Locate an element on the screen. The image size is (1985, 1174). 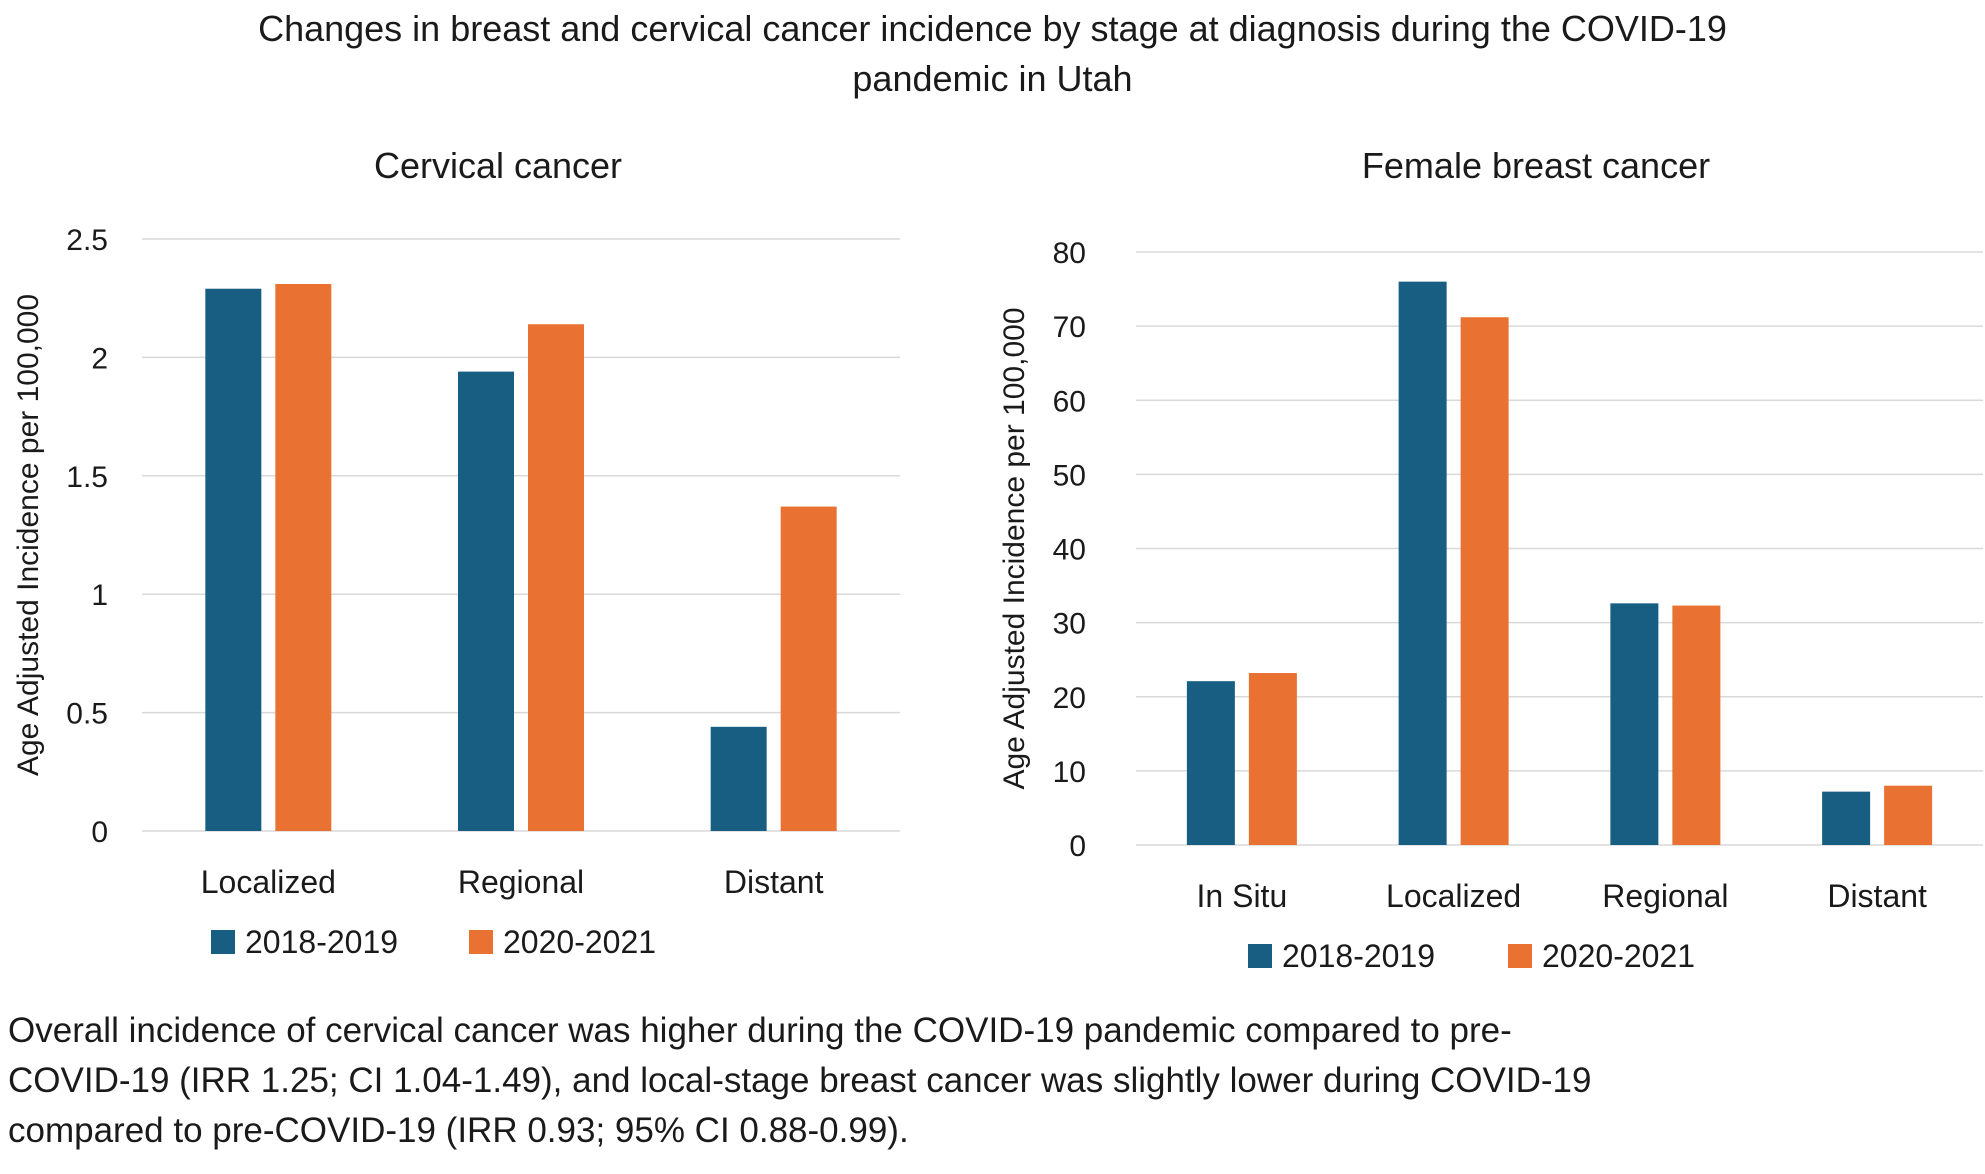
breast-bar-localized-2020-2021 is located at coordinates (1484, 581).